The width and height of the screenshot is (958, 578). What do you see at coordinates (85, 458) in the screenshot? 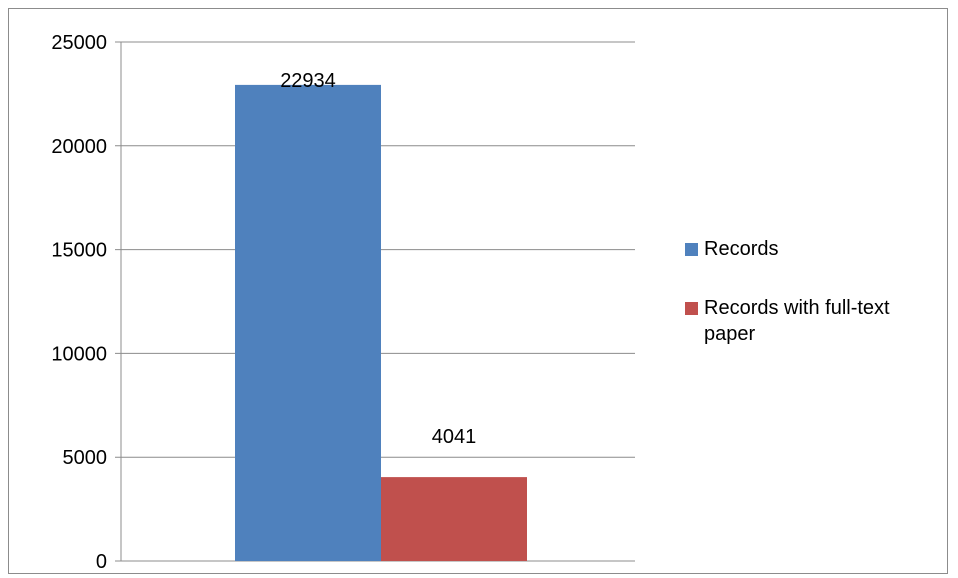
I see `y-tick-label: 5000` at bounding box center [85, 458].